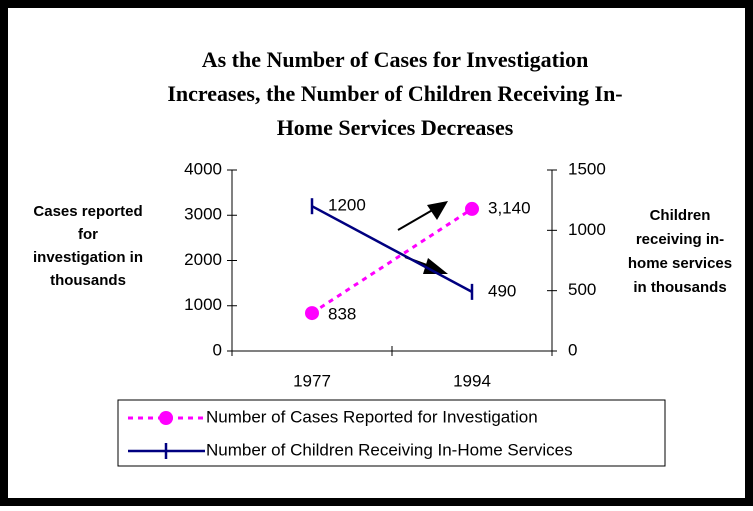  I want to click on y2-axis-label: Children, so click(680, 215).